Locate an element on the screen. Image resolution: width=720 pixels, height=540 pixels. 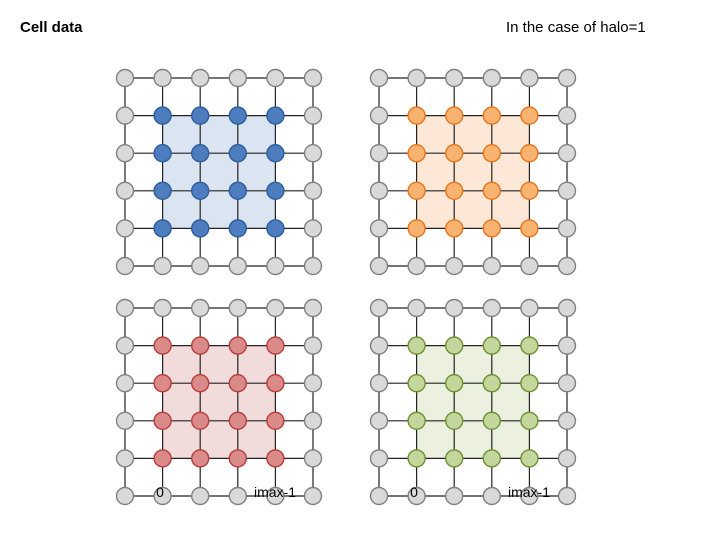
panel-green is located at coordinates (473, 402).